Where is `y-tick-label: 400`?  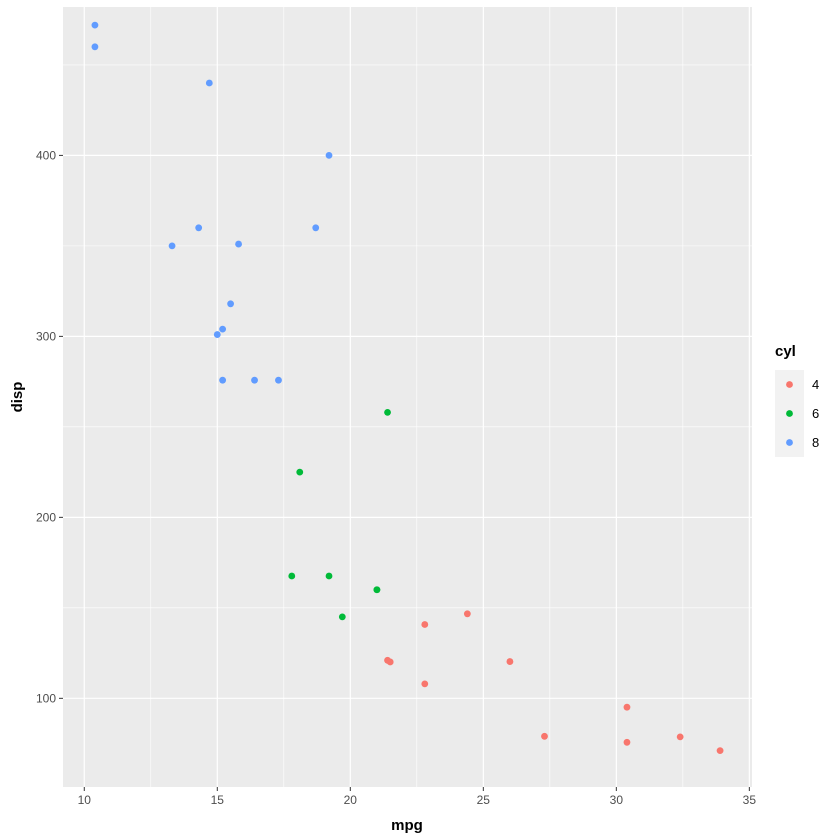 y-tick-label: 400 is located at coordinates (46, 155).